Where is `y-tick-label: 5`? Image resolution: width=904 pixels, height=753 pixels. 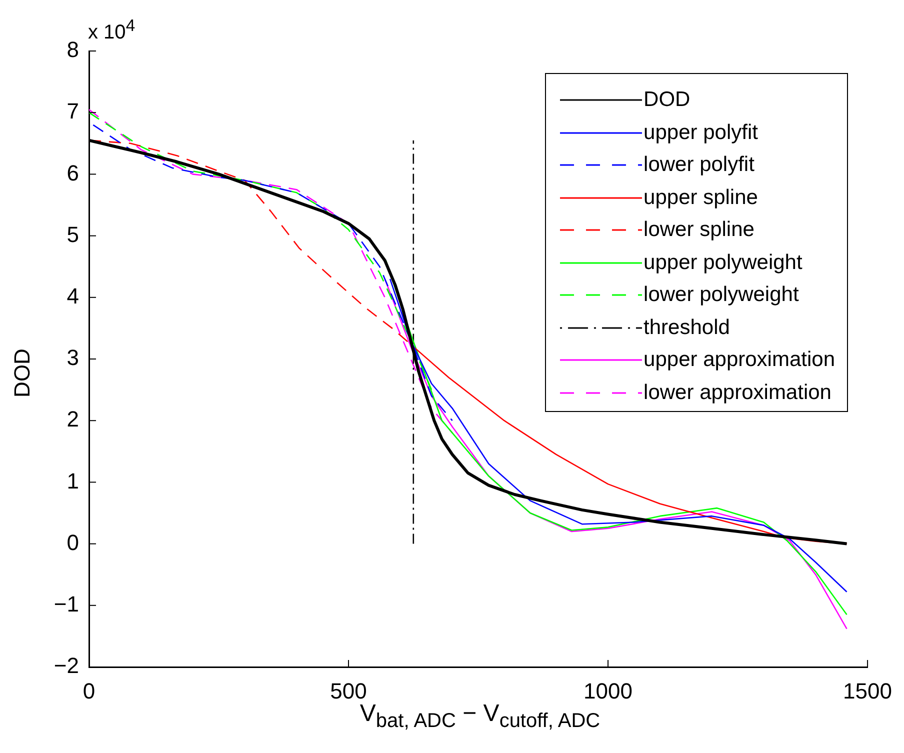
y-tick-label: 5 is located at coordinates (72, 234).